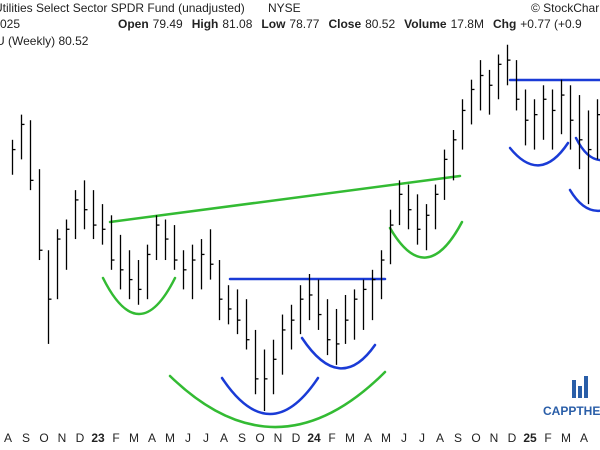 The image size is (600, 450). What do you see at coordinates (98, 438) in the screenshot?
I see `x-tick-label: 23` at bounding box center [98, 438].